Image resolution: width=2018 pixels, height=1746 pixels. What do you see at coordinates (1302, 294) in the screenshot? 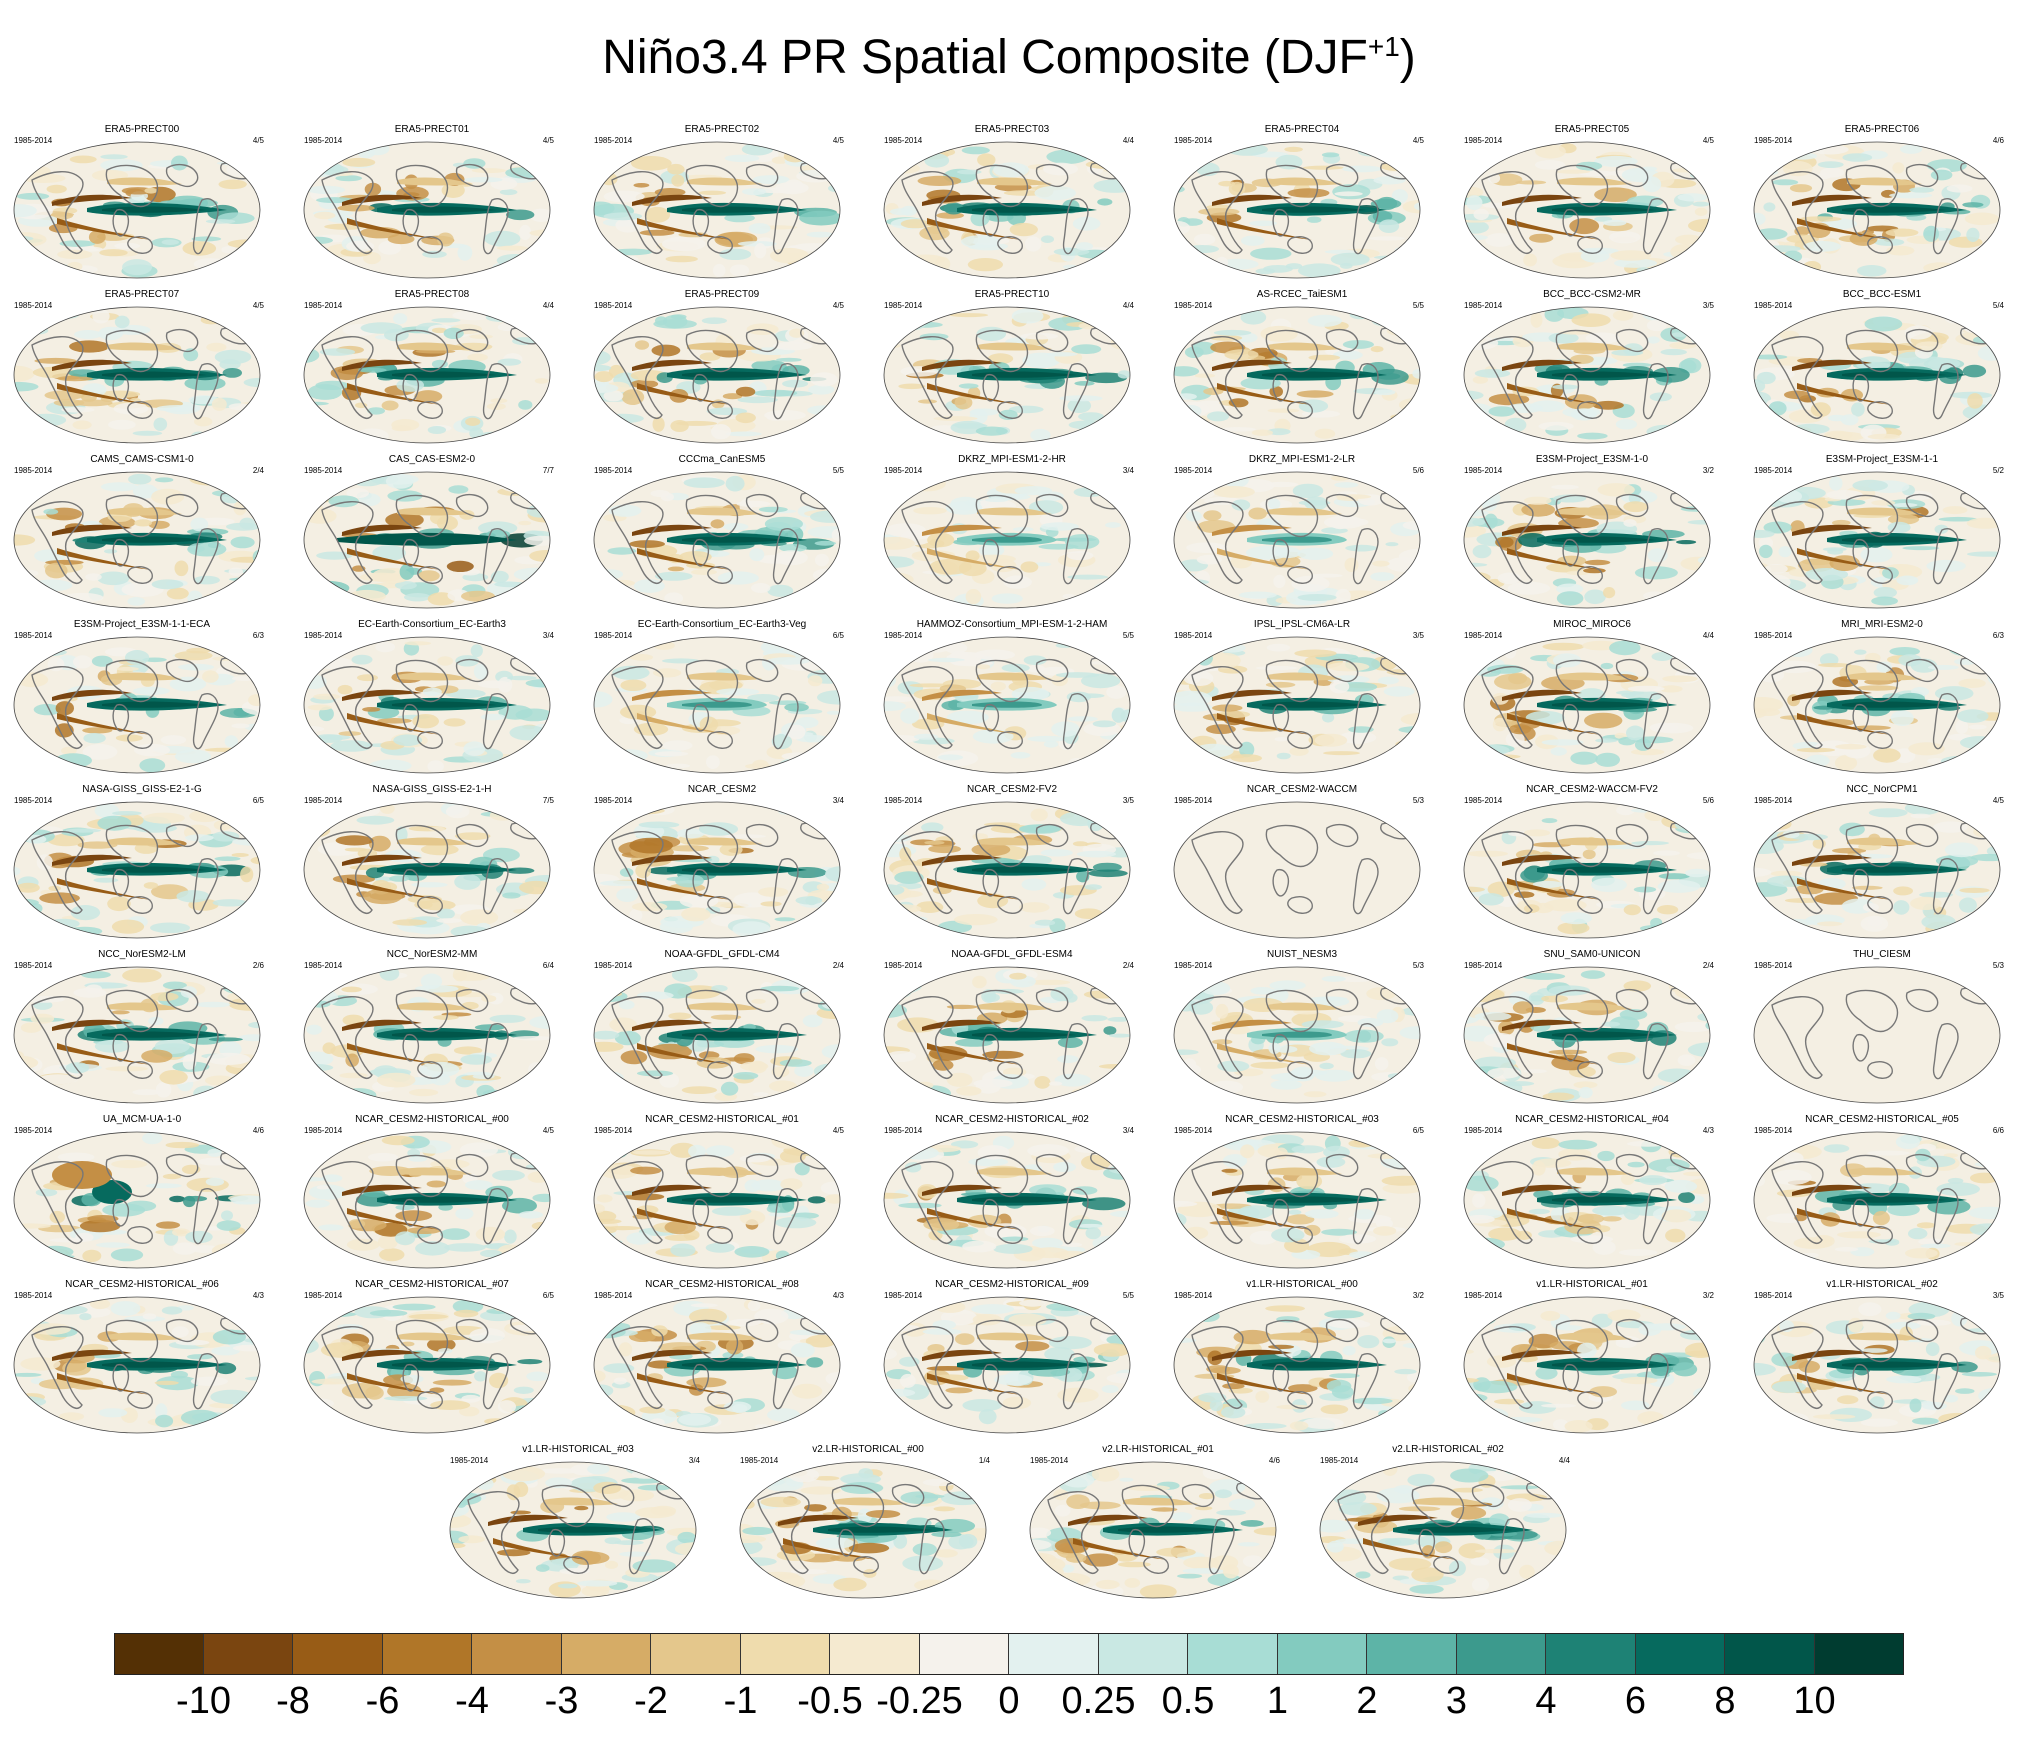
I see `panel-title: AS-RCEC_TaiESM1` at bounding box center [1302, 294].